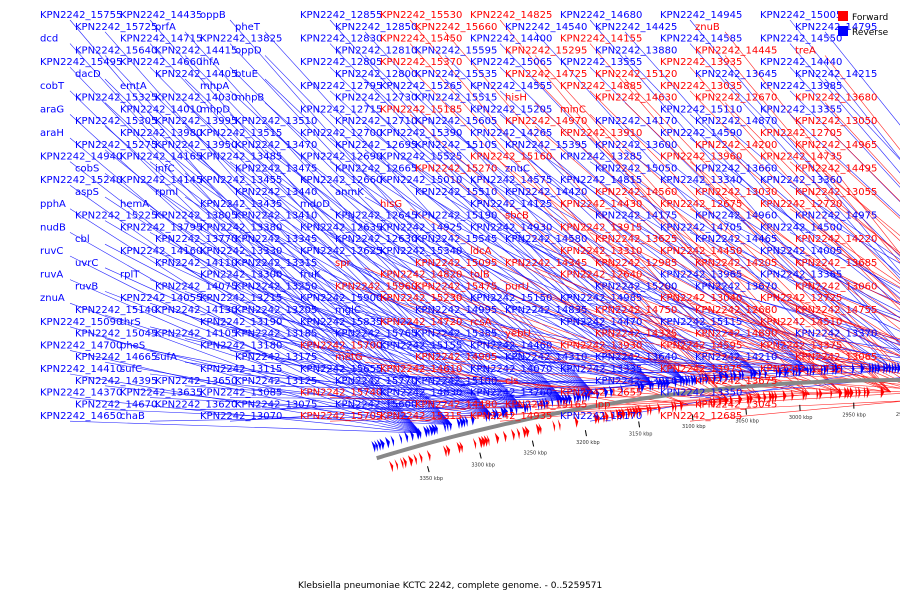 The height and width of the screenshot is (600, 900). I want to click on scale-tick-label: 3150 kbp, so click(641, 434).